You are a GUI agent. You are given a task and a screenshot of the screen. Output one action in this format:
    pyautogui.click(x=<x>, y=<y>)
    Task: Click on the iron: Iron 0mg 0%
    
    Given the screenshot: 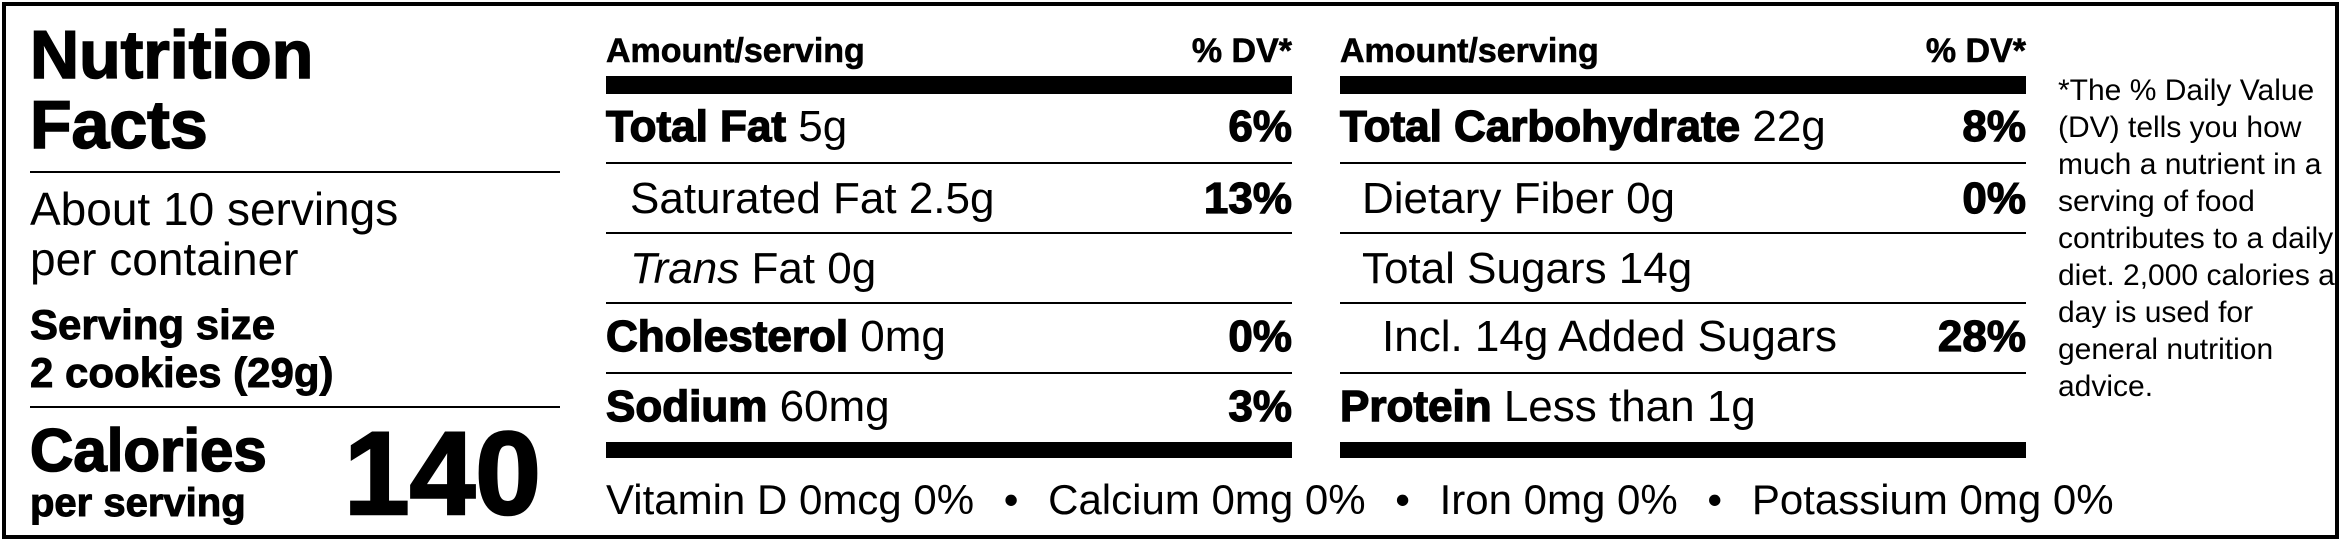 What is the action you would take?
    pyautogui.click(x=1558, y=499)
    